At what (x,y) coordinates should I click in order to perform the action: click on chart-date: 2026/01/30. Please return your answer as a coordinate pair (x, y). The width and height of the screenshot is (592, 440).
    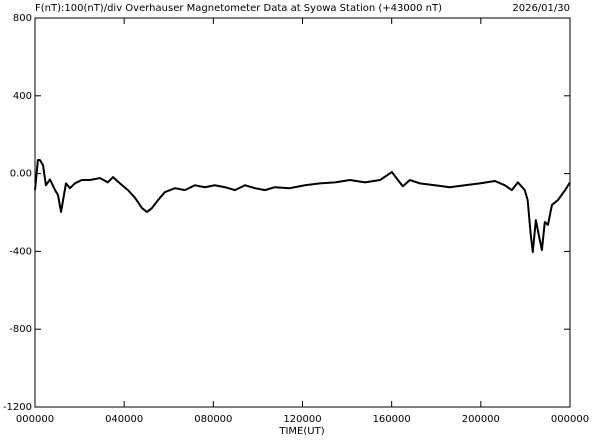
    Looking at the image, I should click on (541, 8).